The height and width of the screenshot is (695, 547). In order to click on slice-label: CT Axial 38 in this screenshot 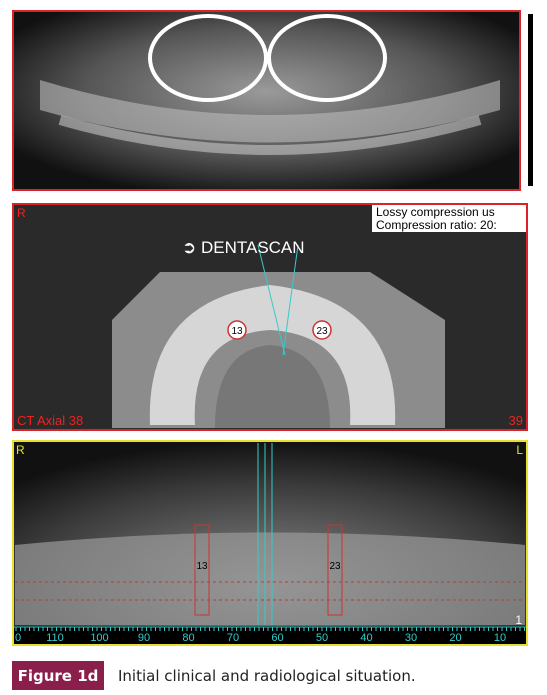, I will do `click(50, 420)`.